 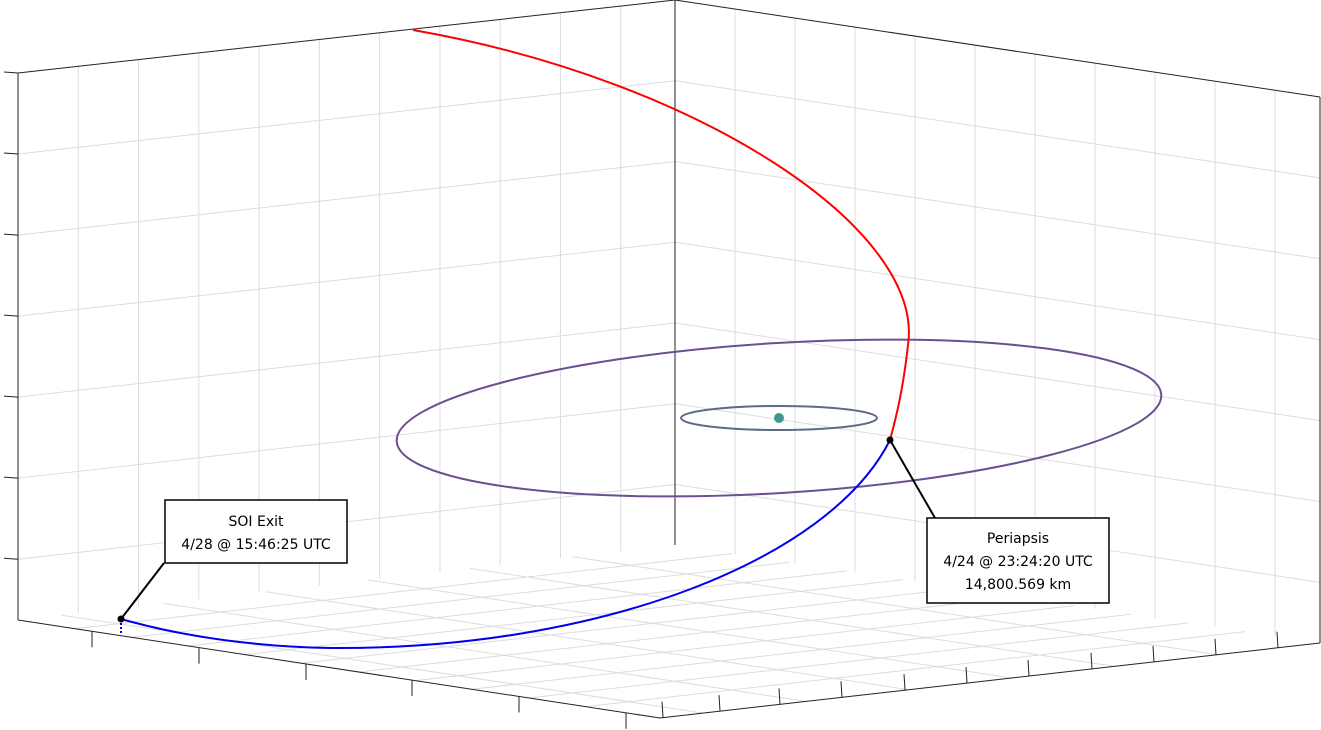 I want to click on annotation-text: 4/28 @ 15:46:25 UTC, so click(x=256, y=545).